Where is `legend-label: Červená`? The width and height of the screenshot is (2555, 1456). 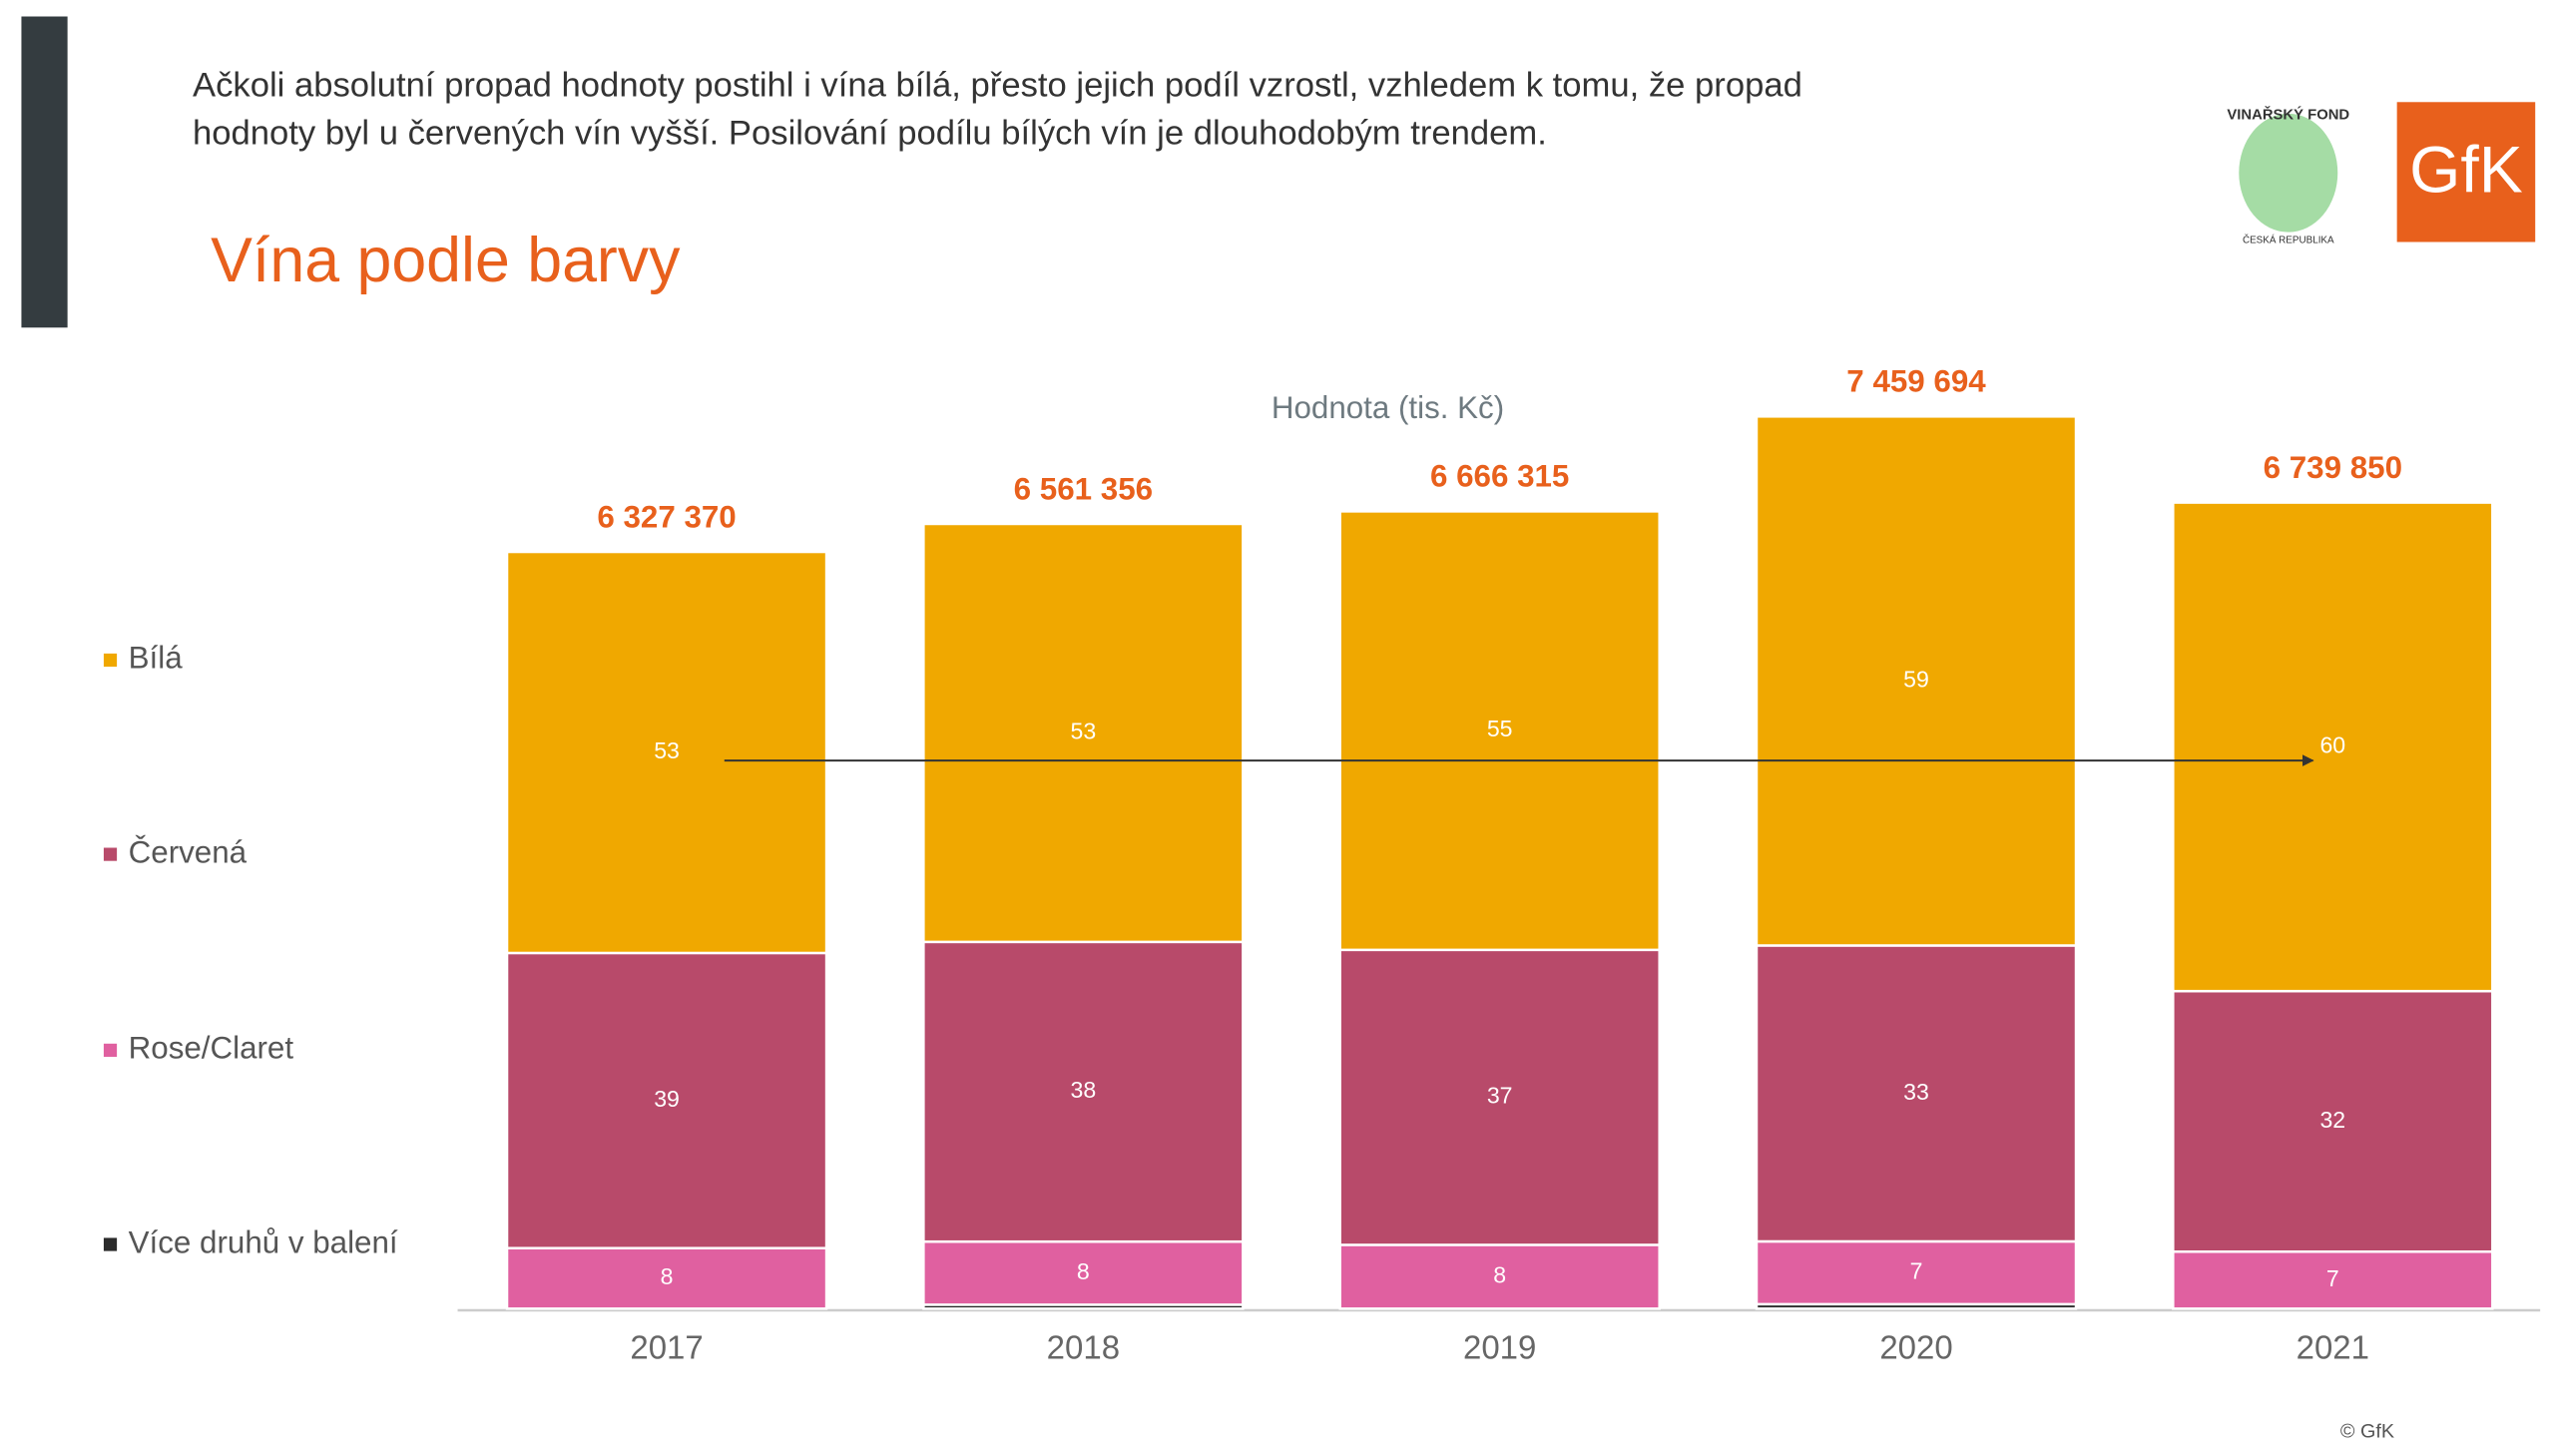
legend-label: Červená is located at coordinates (188, 851).